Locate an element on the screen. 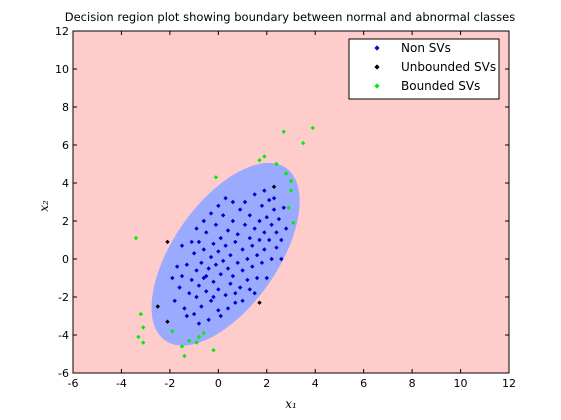  x-tick-label: 2 is located at coordinates (266, 383).